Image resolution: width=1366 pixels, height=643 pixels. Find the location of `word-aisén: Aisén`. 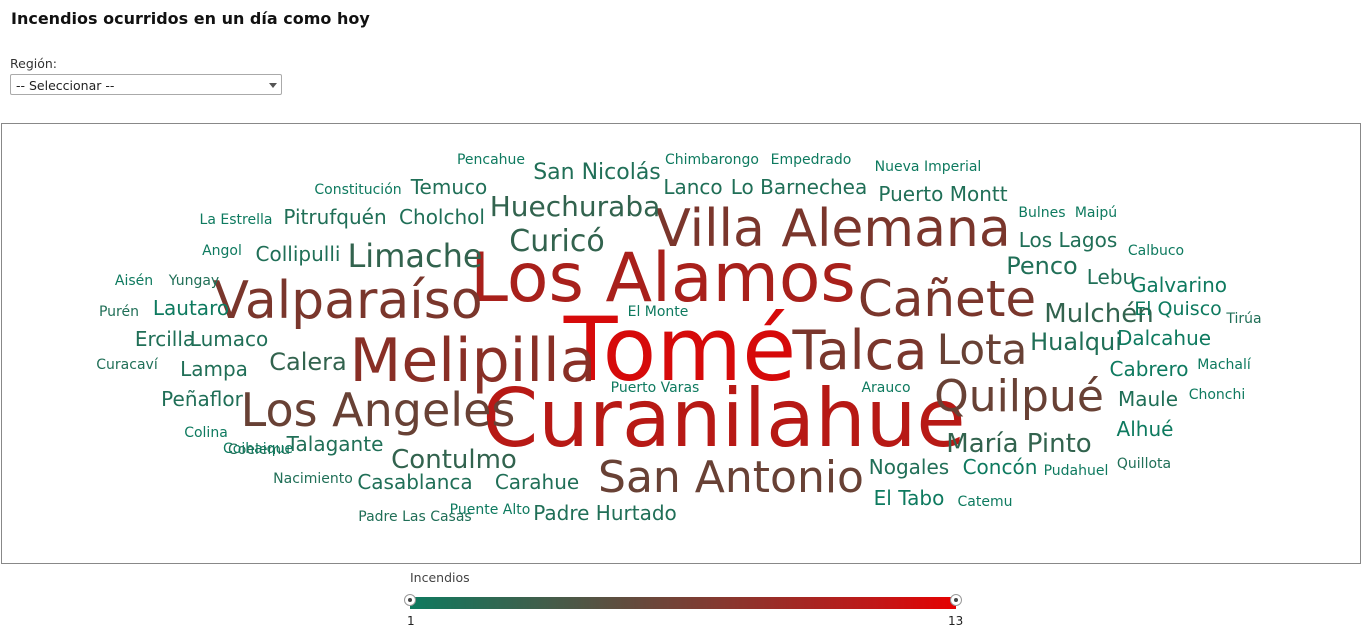

word-aisén: Aisén is located at coordinates (134, 281).